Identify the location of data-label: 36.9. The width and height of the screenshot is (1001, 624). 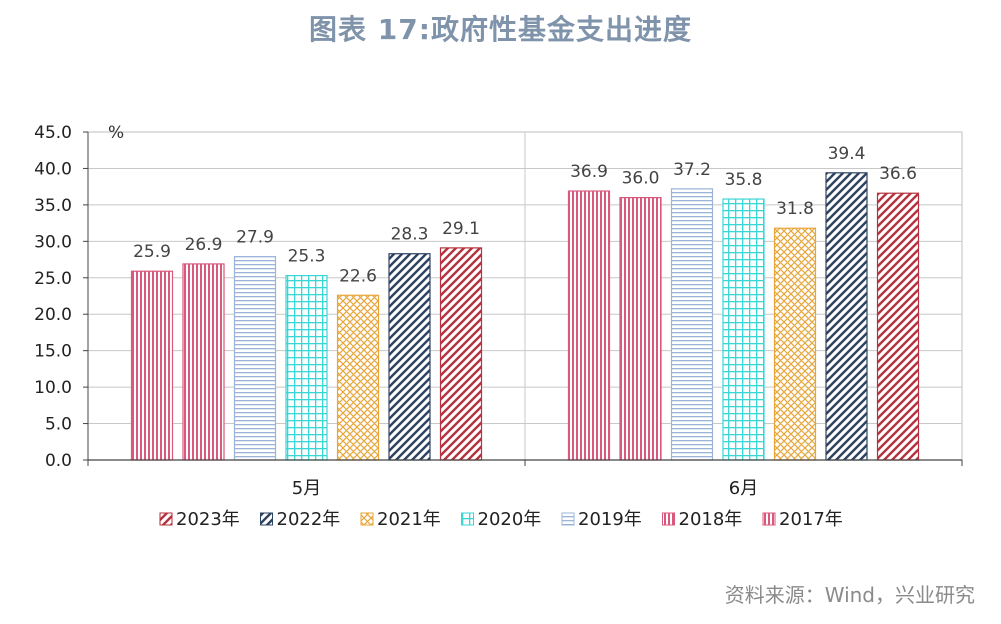
(589, 172).